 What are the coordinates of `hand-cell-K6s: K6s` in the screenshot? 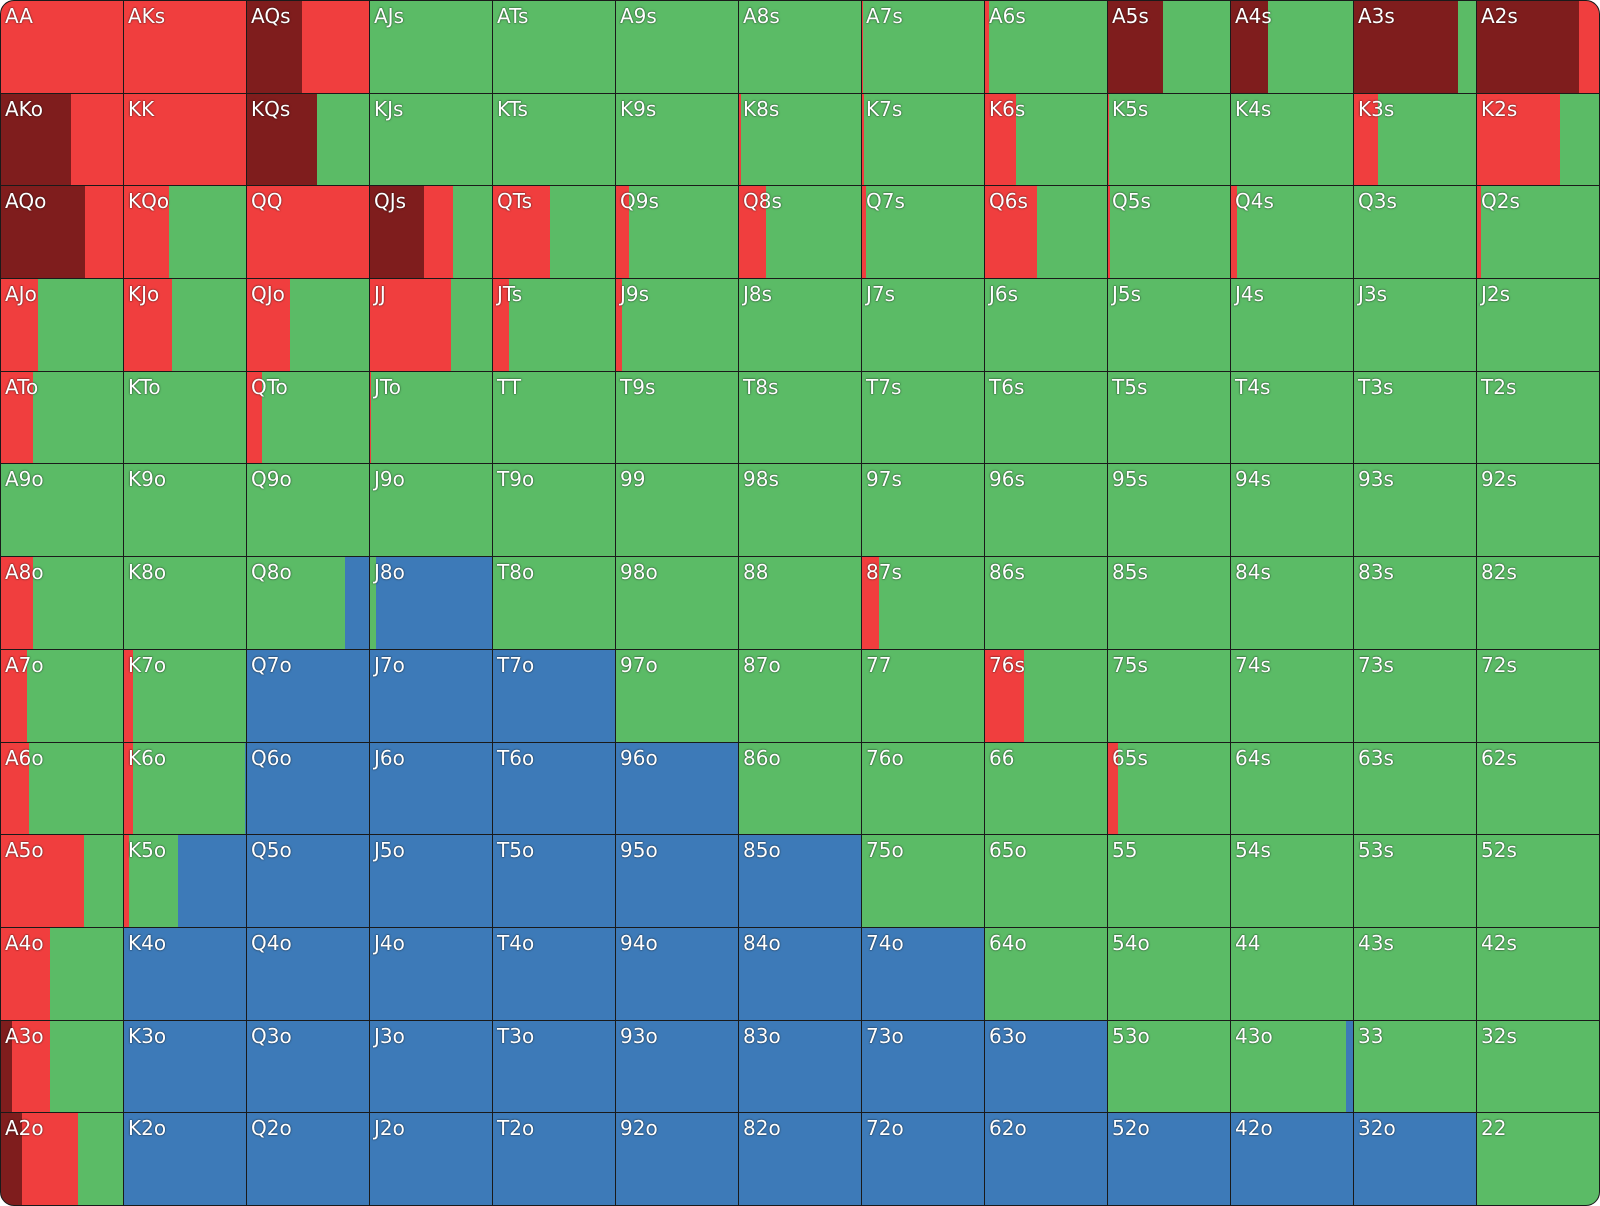 It's located at (1046, 139).